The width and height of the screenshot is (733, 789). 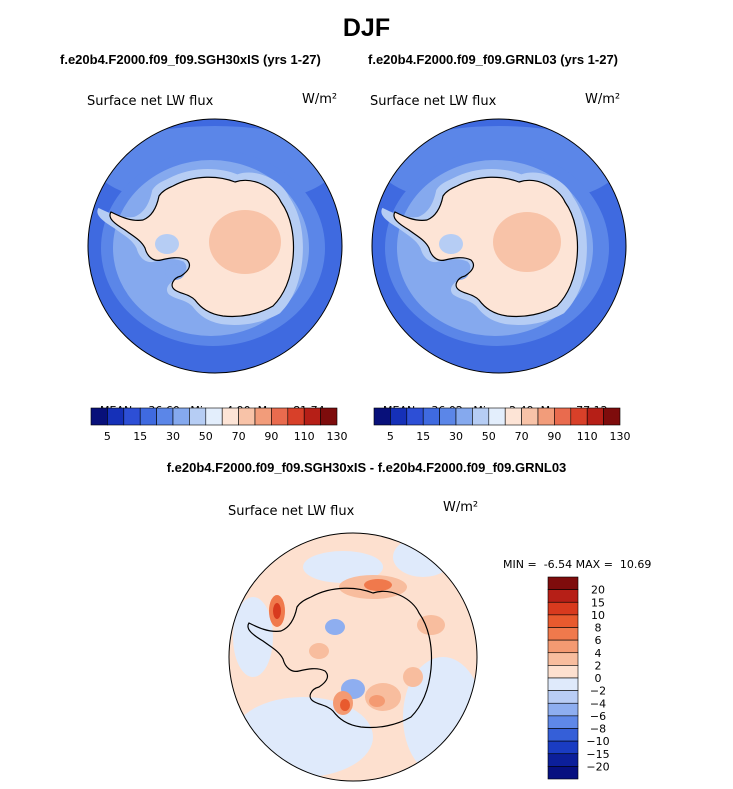 I want to click on panel2-colorbar-tick-label: 90, so click(x=554, y=436).